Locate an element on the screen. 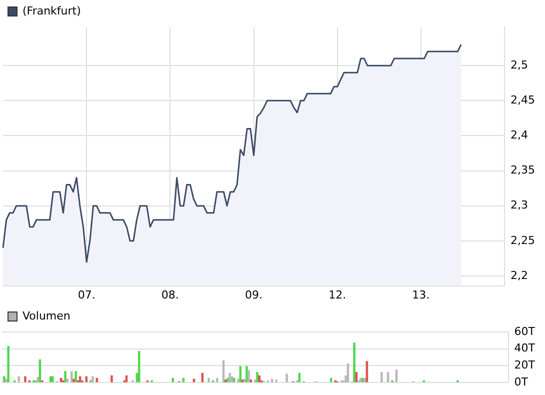  y-tick-label: 60T is located at coordinates (525, 331).